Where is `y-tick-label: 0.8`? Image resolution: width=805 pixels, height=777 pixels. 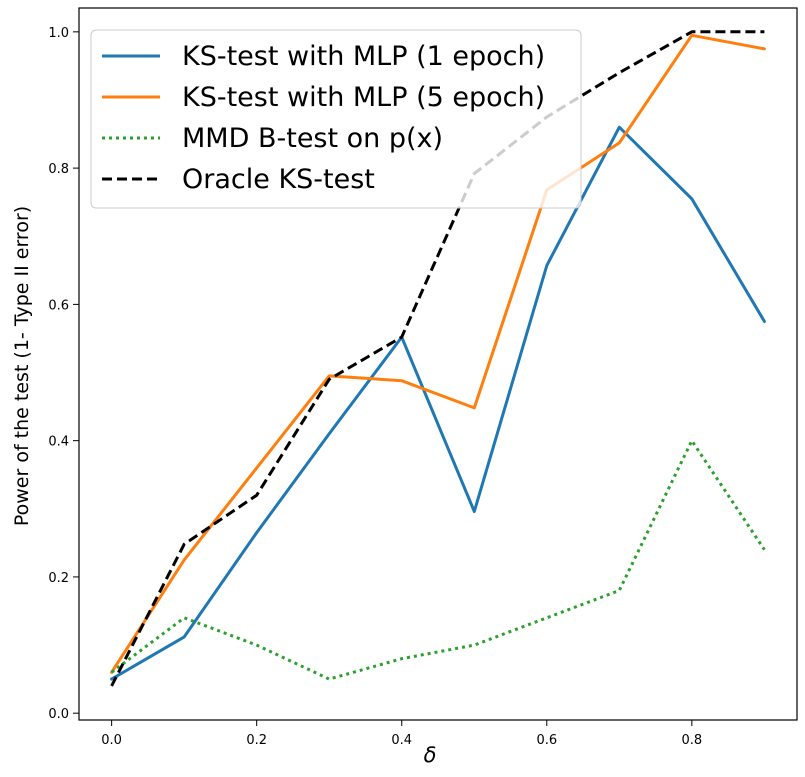
y-tick-label: 0.8 is located at coordinates (58, 169).